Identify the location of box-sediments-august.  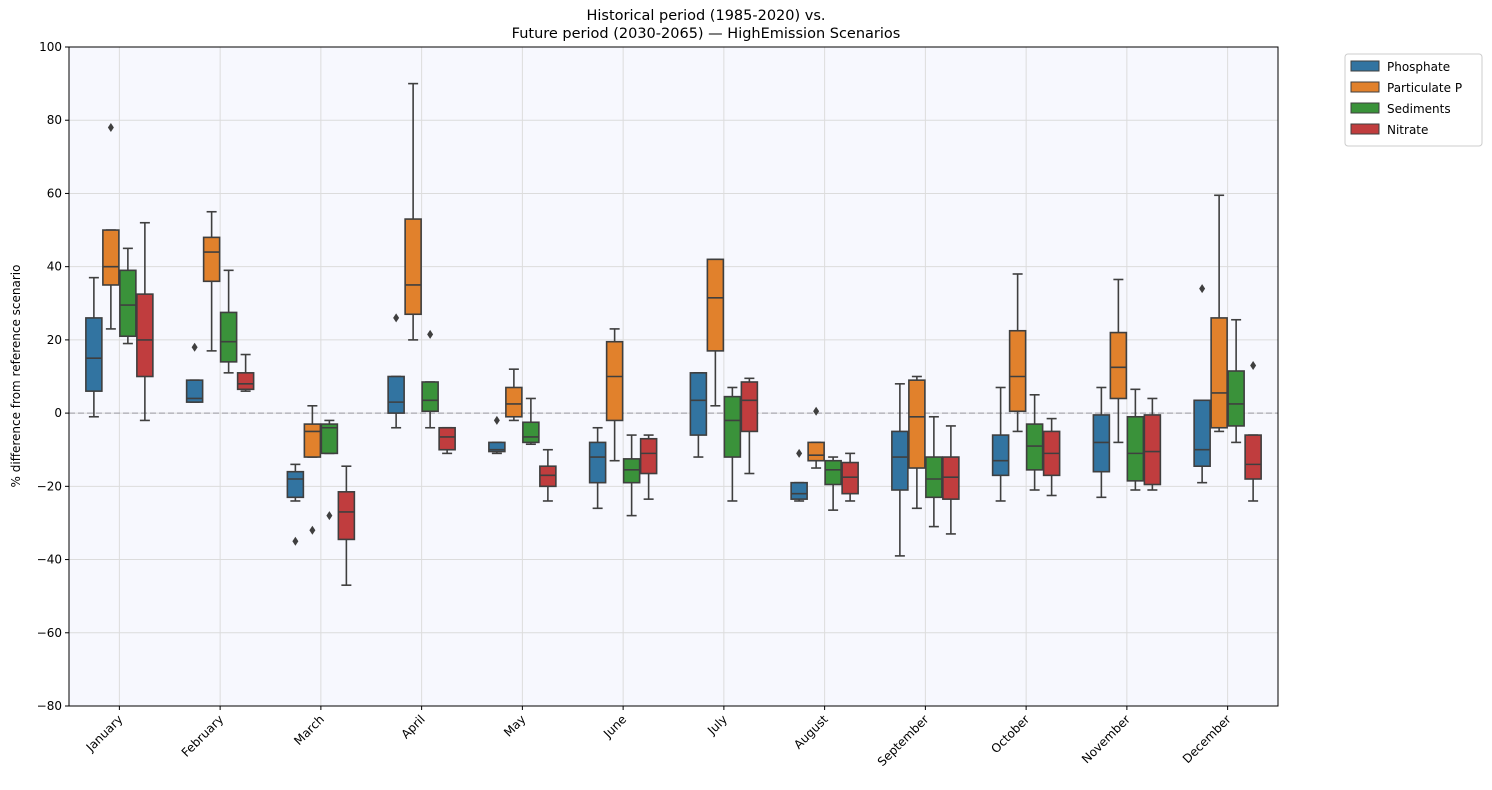
(833, 483).